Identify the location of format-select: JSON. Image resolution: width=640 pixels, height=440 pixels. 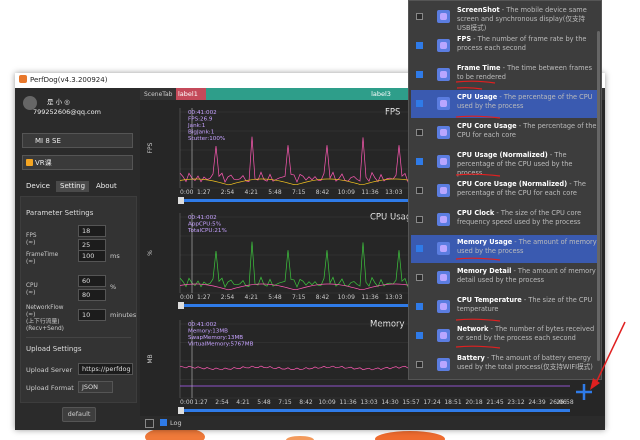
(95, 387).